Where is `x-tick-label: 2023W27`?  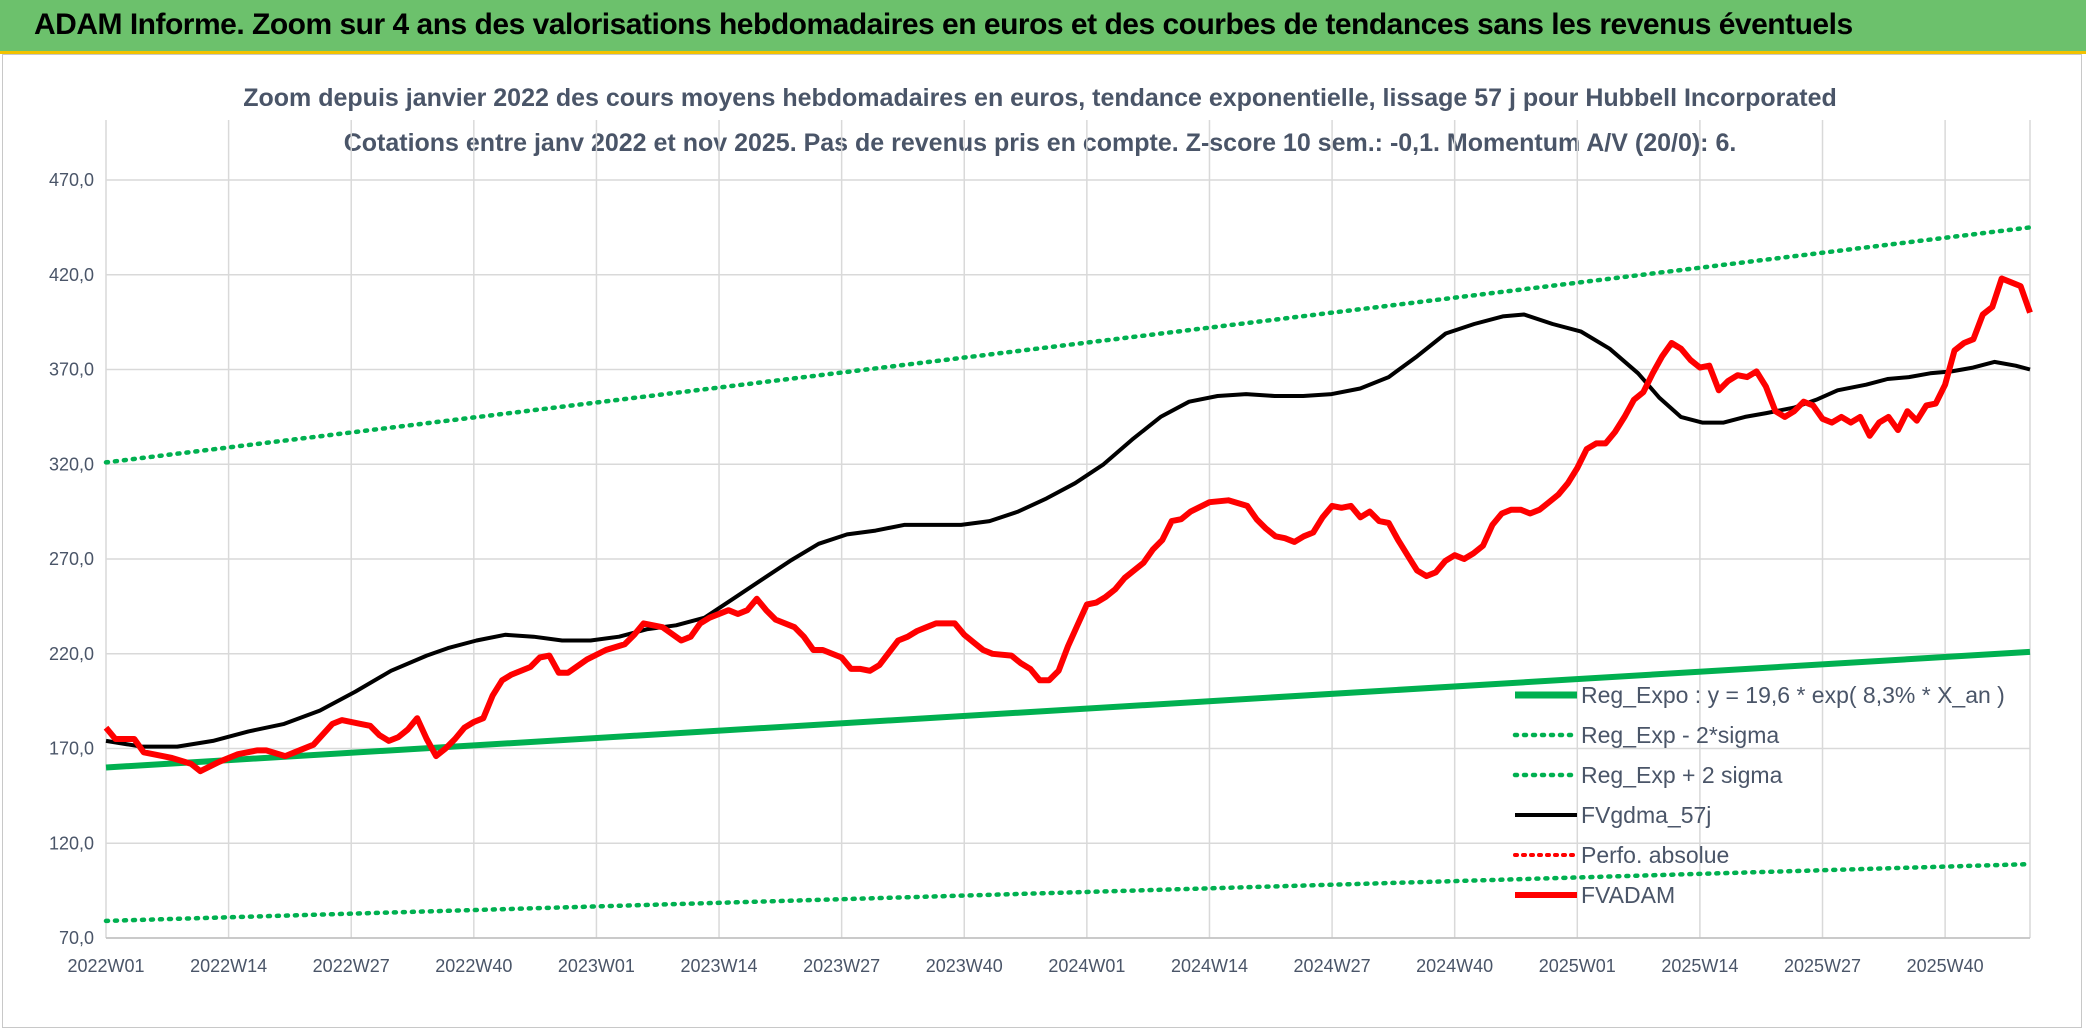 x-tick-label: 2023W27 is located at coordinates (841, 966).